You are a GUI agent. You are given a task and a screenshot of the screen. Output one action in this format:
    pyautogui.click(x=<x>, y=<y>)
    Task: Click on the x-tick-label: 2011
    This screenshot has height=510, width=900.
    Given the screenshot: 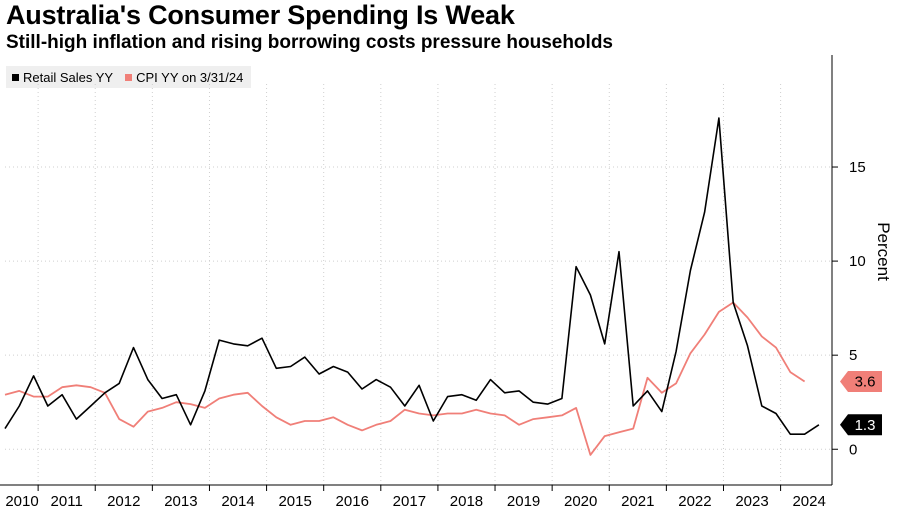 What is the action you would take?
    pyautogui.click(x=67, y=501)
    